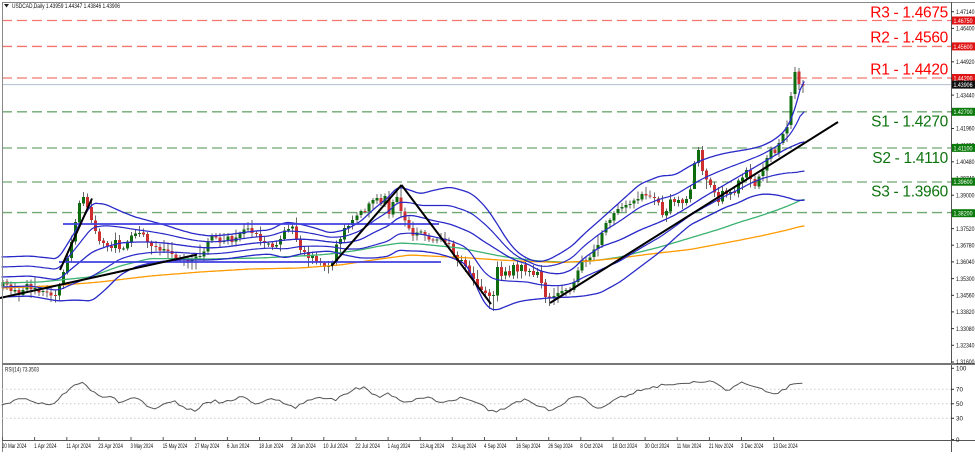  What do you see at coordinates (785, 446) in the screenshot?
I see `svg-text: 13 Dec 2024` at bounding box center [785, 446].